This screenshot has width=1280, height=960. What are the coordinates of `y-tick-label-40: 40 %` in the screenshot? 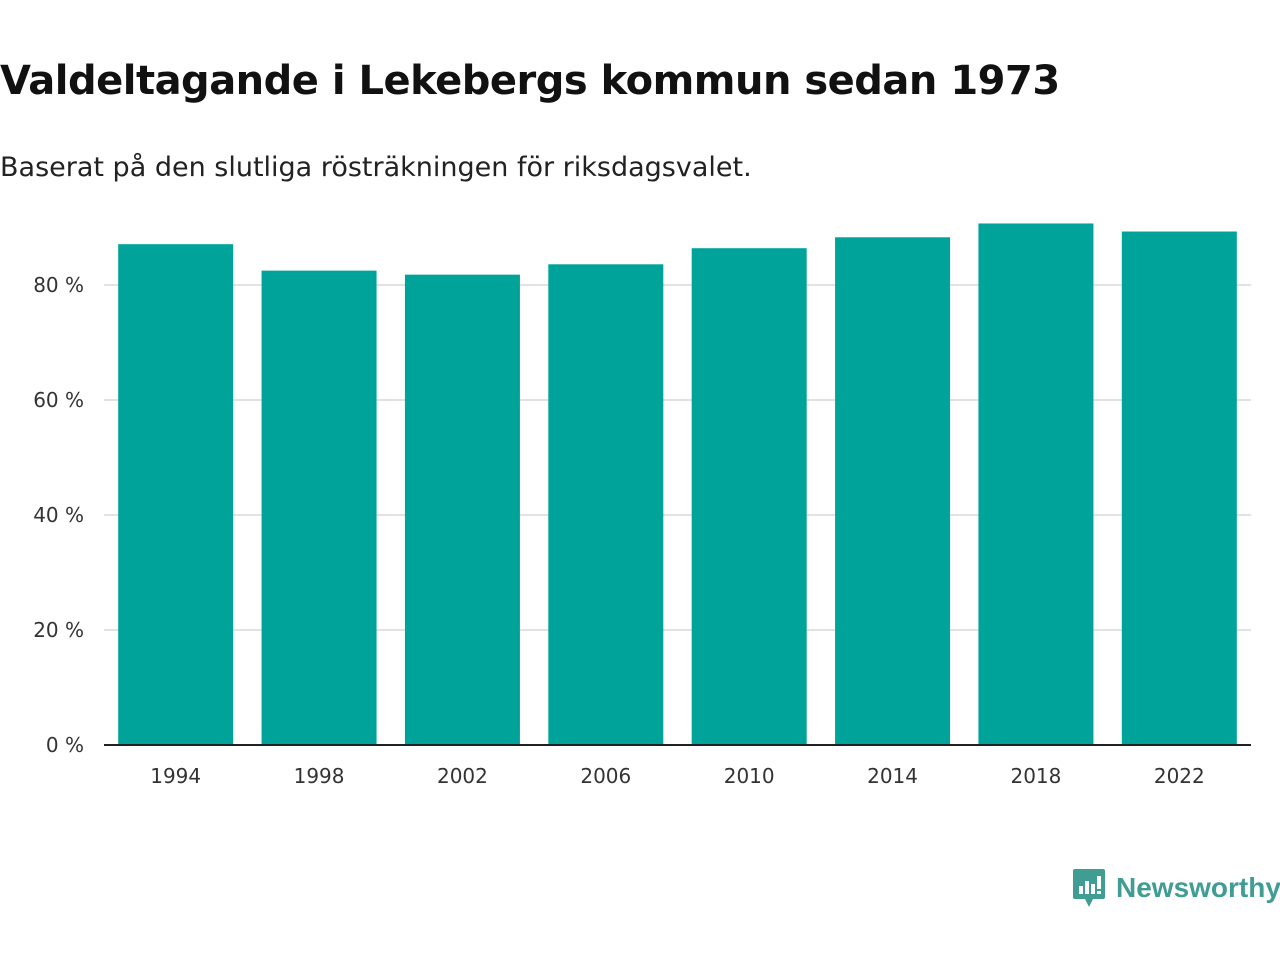 It's located at (58, 515).